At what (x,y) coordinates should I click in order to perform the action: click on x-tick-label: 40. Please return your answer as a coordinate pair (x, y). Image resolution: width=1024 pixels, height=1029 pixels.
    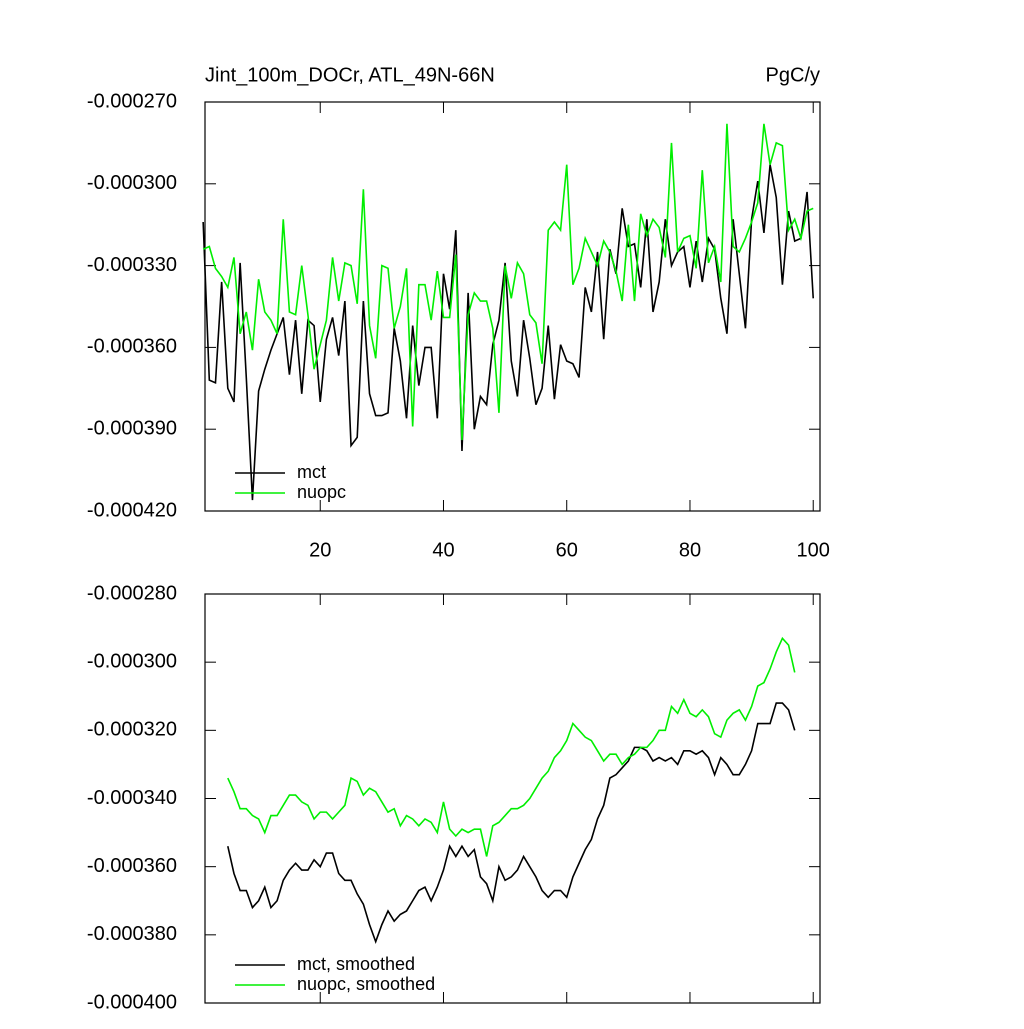
    Looking at the image, I should click on (443, 550).